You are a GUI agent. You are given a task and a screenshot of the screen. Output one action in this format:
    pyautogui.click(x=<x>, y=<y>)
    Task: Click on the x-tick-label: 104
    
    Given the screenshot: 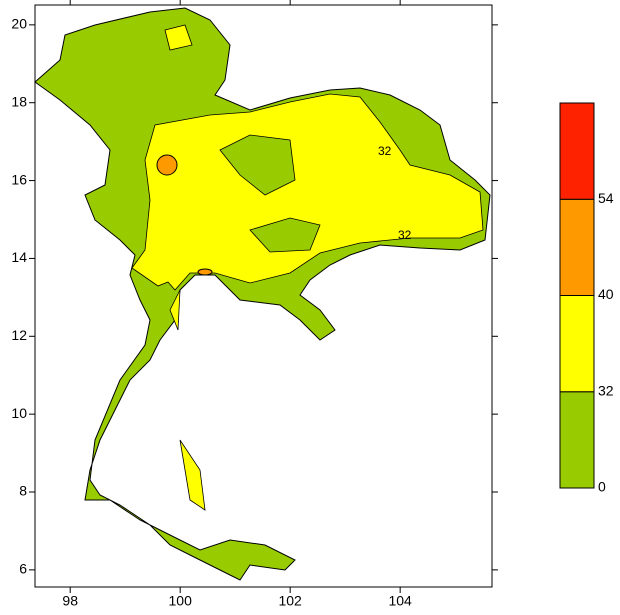 What is the action you would take?
    pyautogui.click(x=400, y=601)
    